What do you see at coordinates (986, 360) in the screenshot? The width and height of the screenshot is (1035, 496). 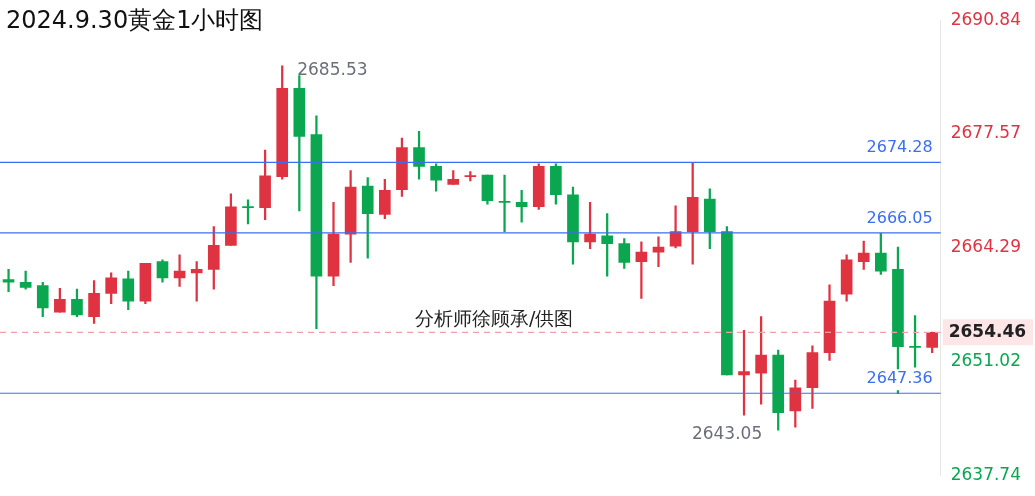 I see `y-tick-label: 2651.02` at bounding box center [986, 360].